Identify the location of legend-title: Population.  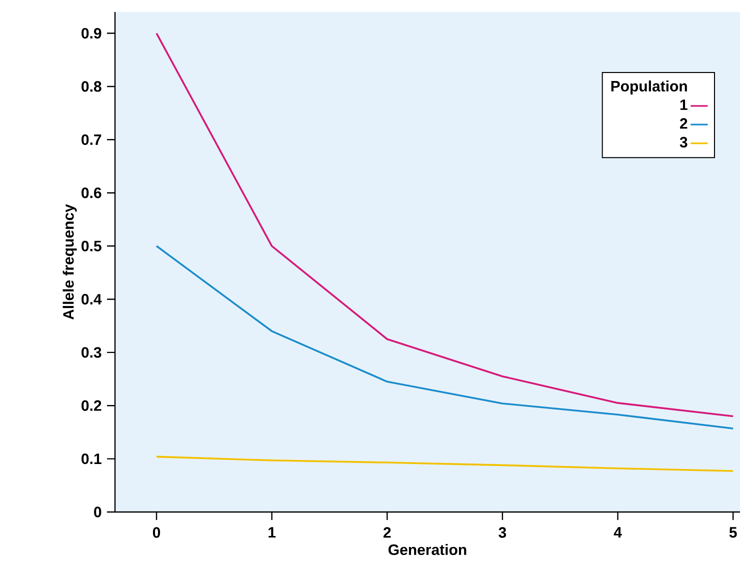
(649, 87).